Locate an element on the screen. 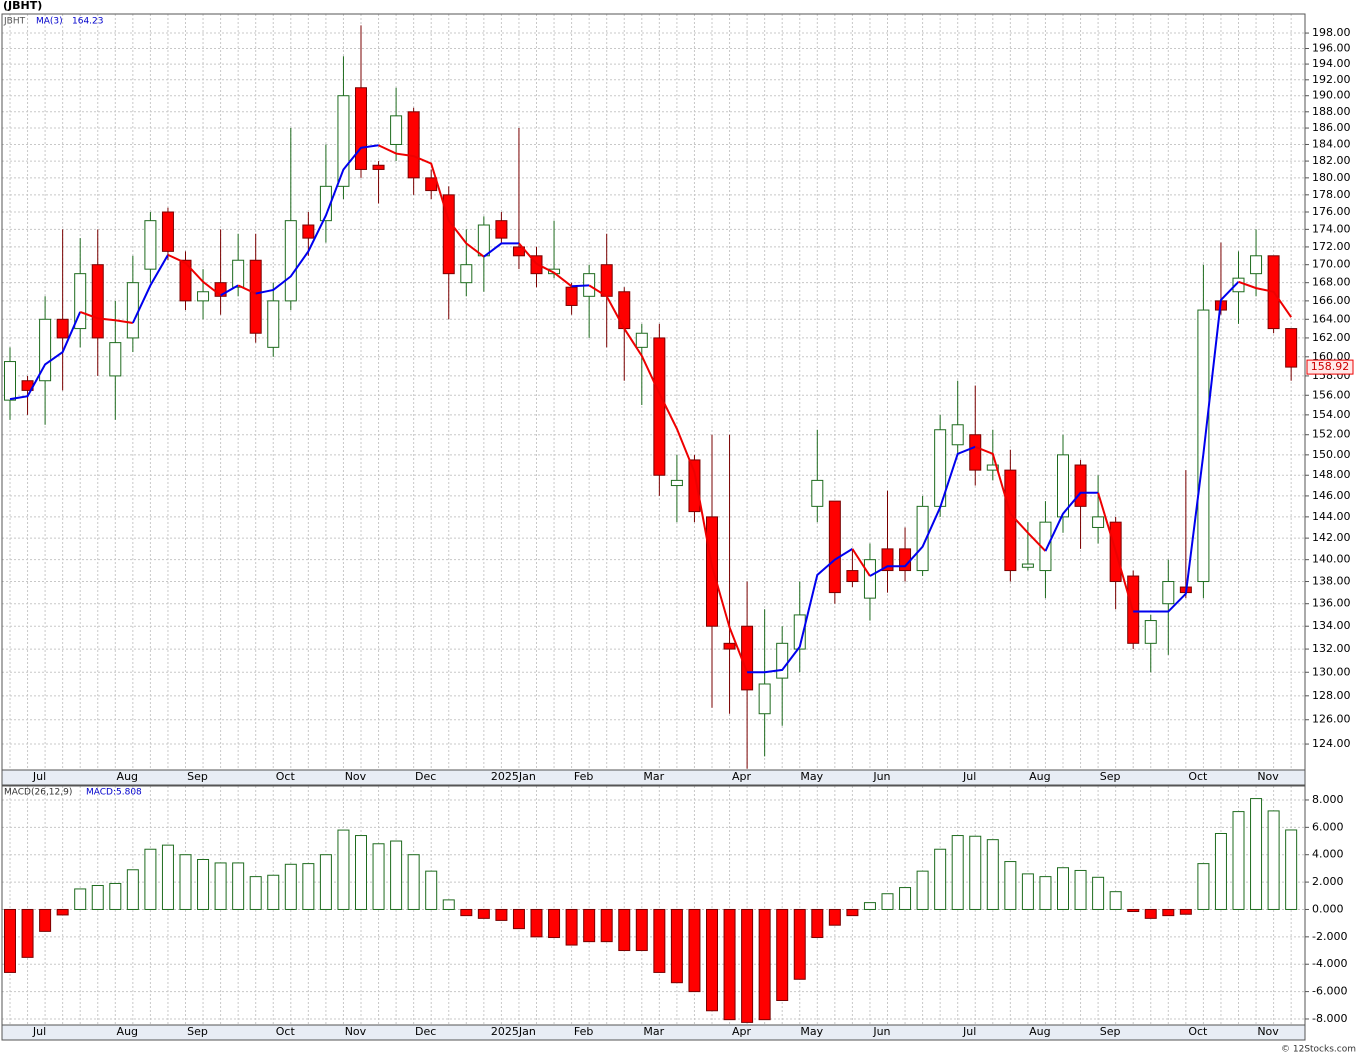 This screenshot has width=1360, height=1056. y-tick-label: 186.00 is located at coordinates (1331, 127).